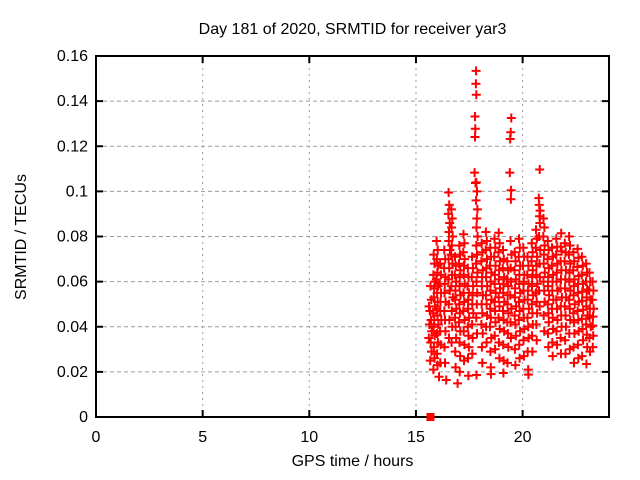 The image size is (640, 480). I want to click on x-tick-label: 10, so click(309, 437).